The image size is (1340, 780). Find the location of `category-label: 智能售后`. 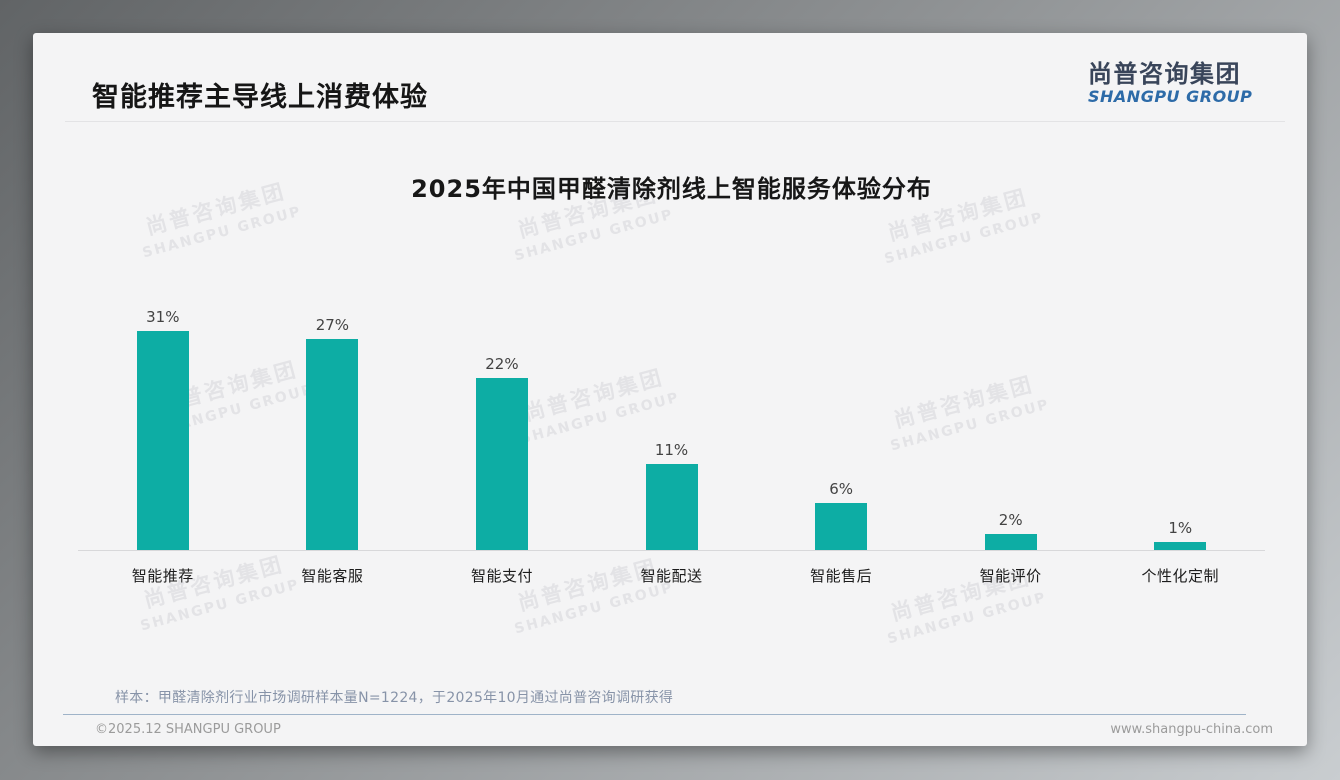

category-label: 智能售后 is located at coordinates (841, 576).